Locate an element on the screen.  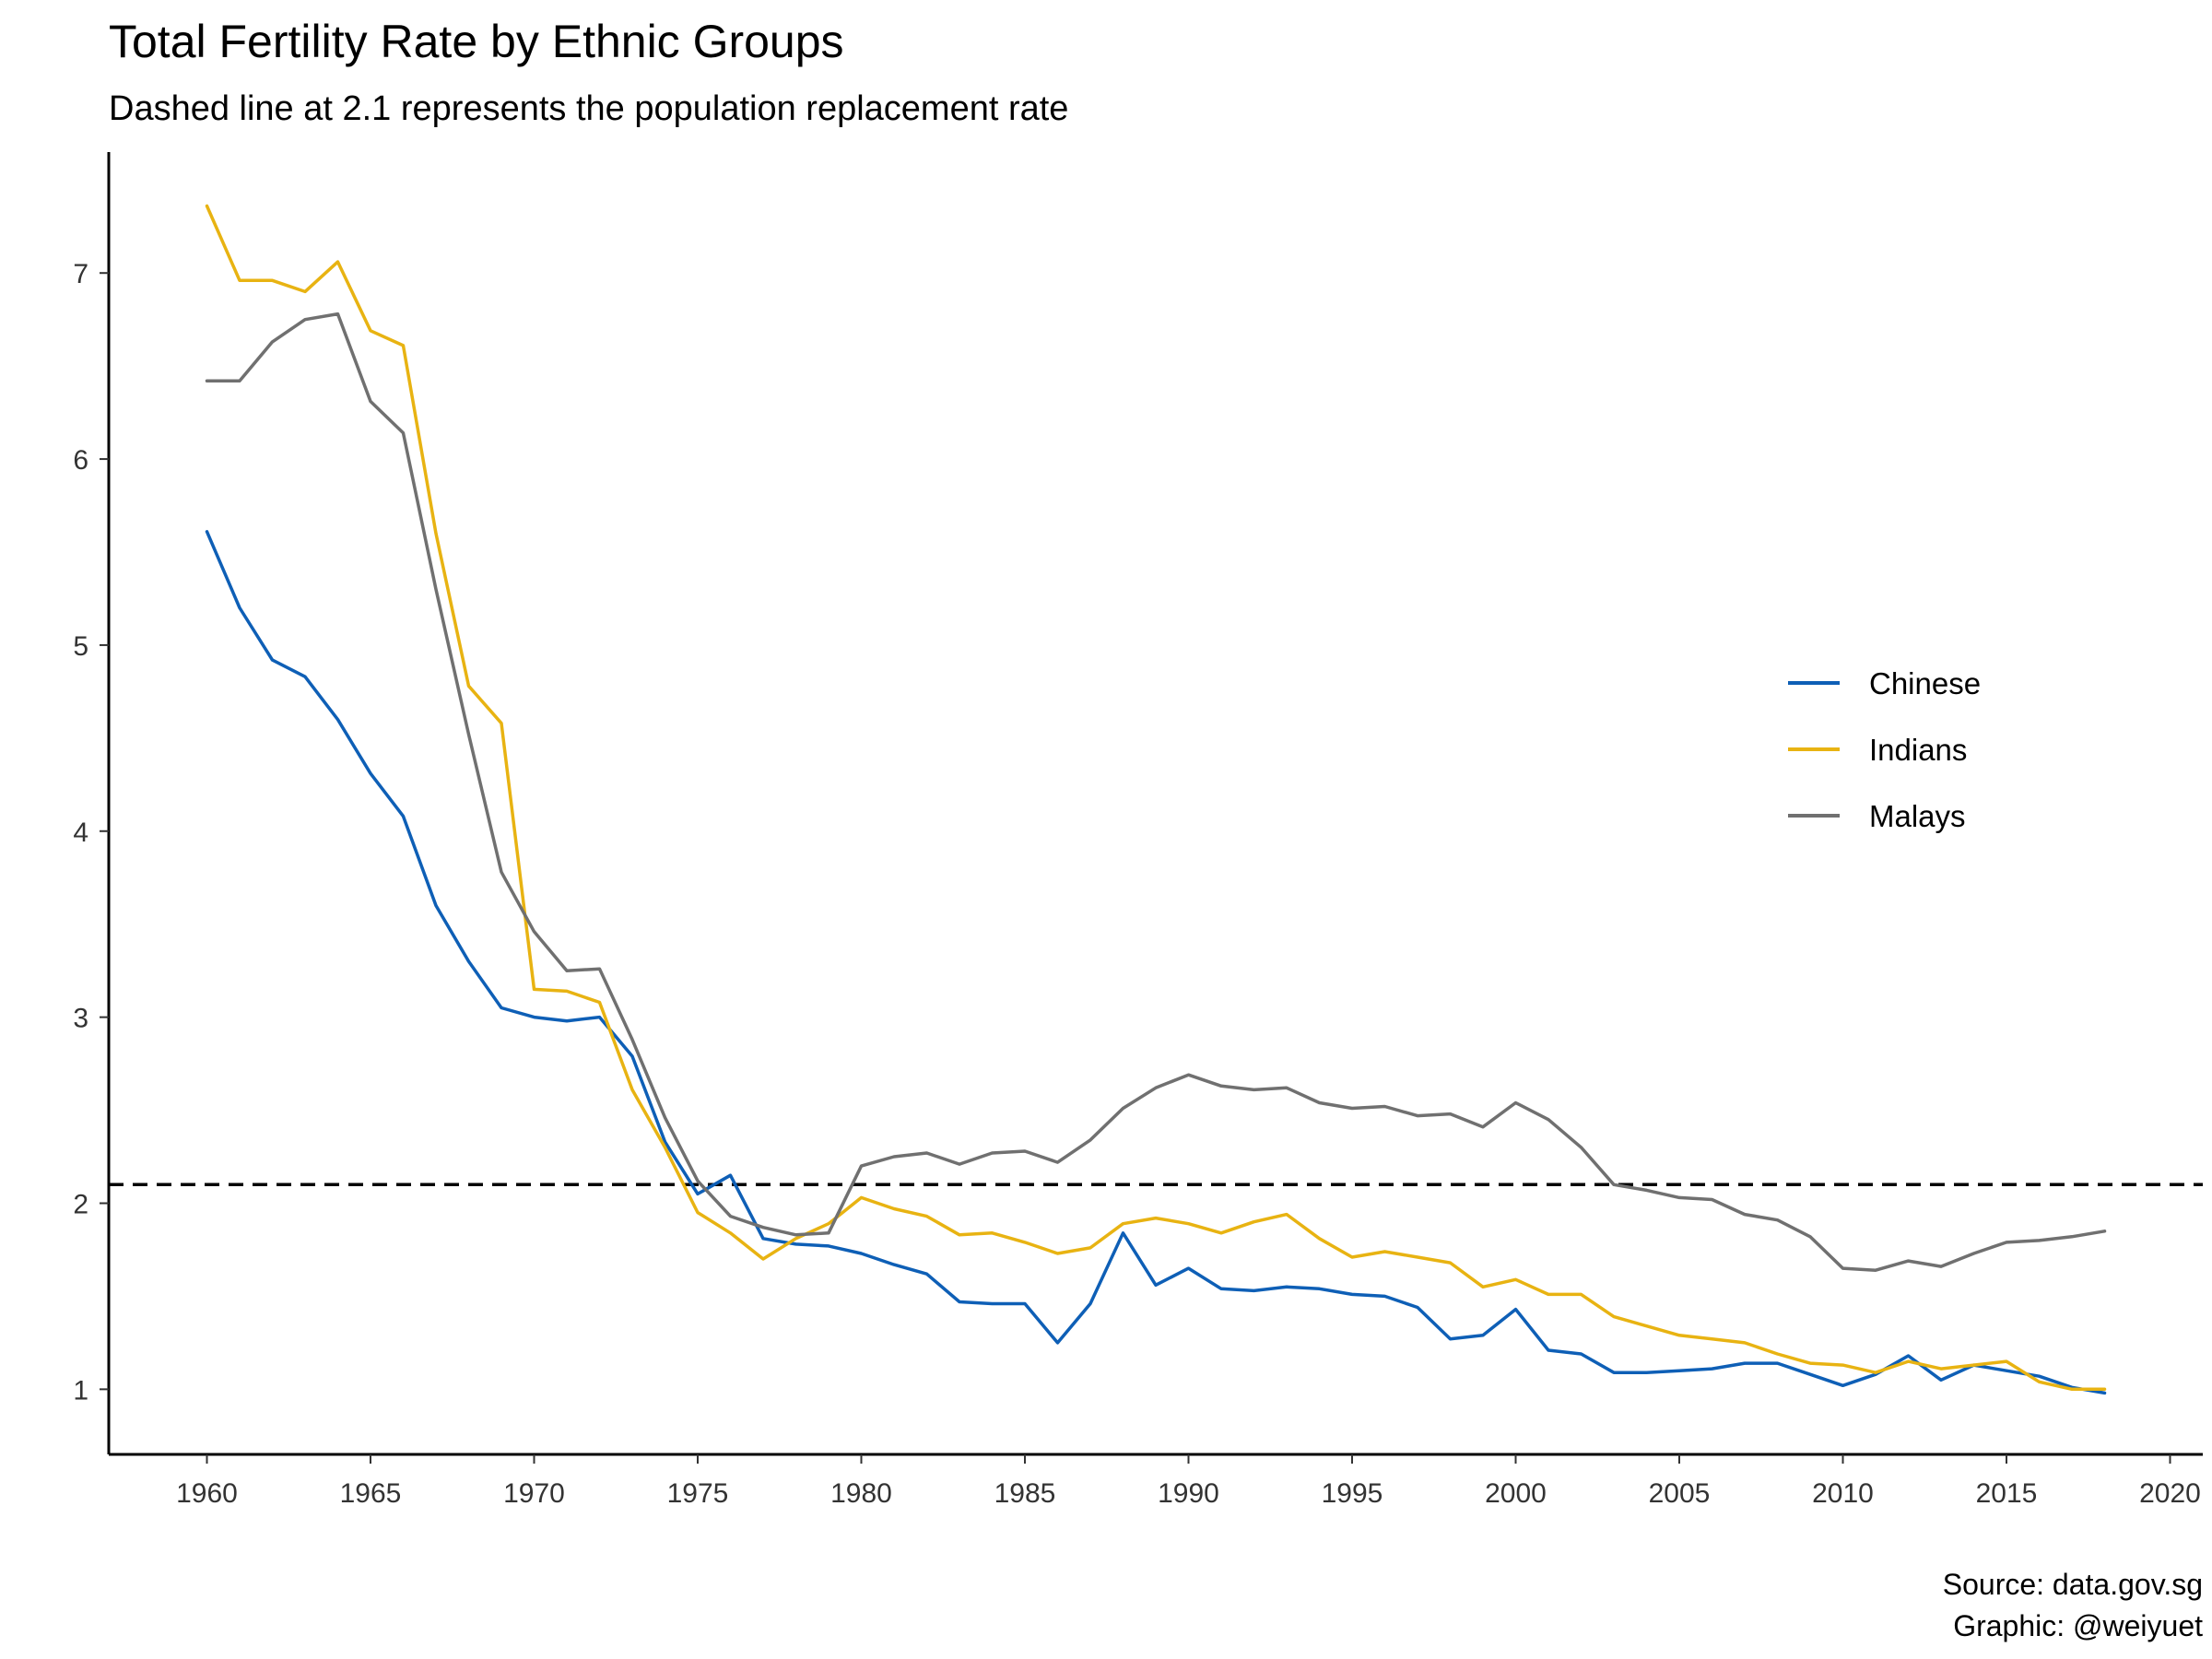
legend-label-chinese: Chinese is located at coordinates (1925, 683).